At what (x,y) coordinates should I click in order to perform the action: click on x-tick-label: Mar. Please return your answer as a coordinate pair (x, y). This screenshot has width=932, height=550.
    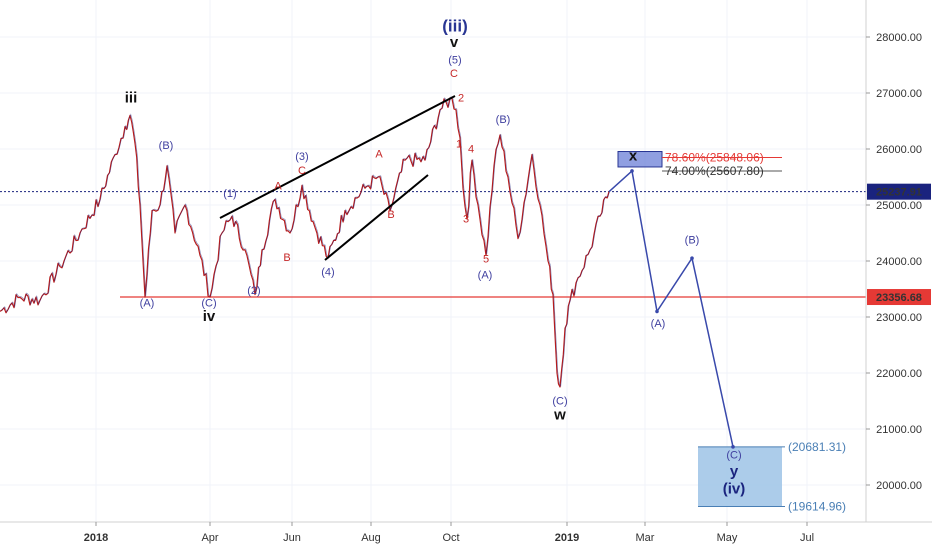
    Looking at the image, I should click on (645, 538).